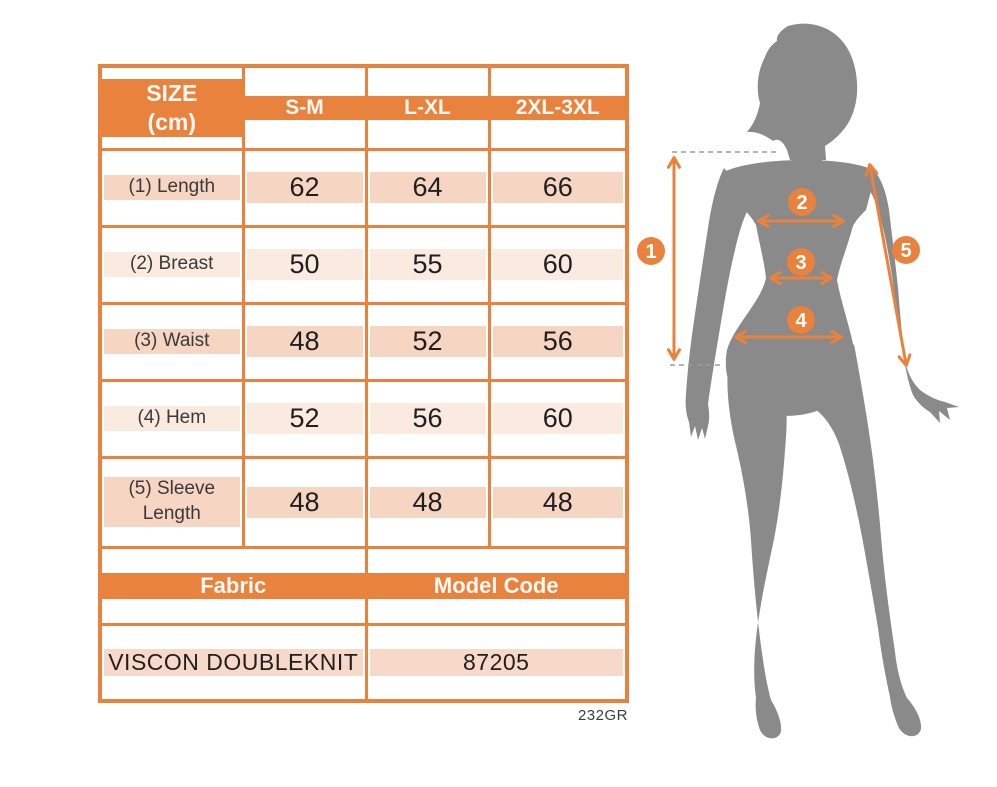  What do you see at coordinates (717, 304) in the screenshot?
I see `figure-left-arm` at bounding box center [717, 304].